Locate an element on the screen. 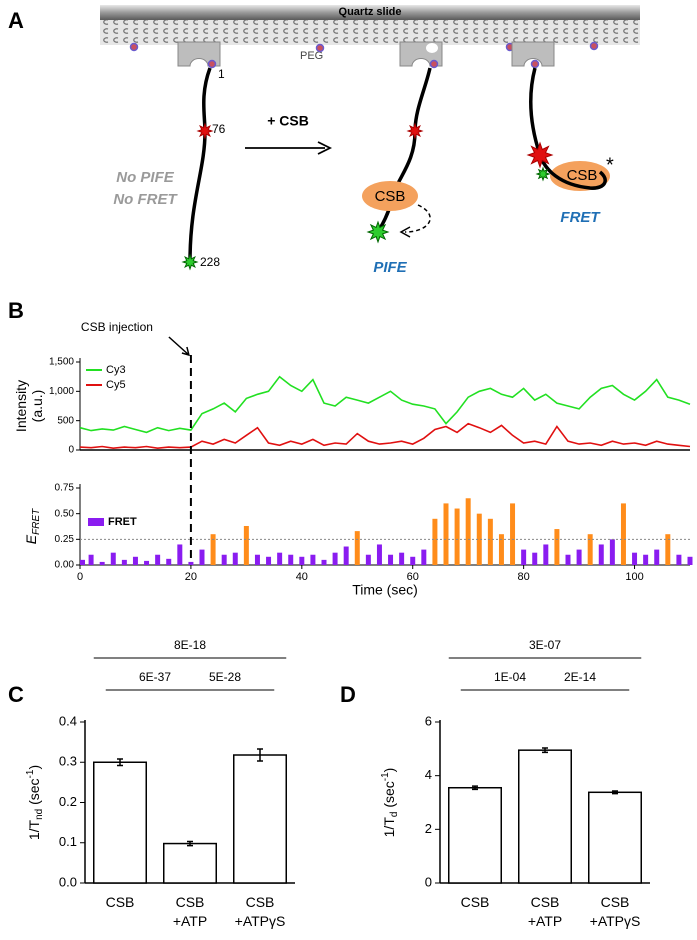  y-tick-label: 0.75 is located at coordinates (65, 488).